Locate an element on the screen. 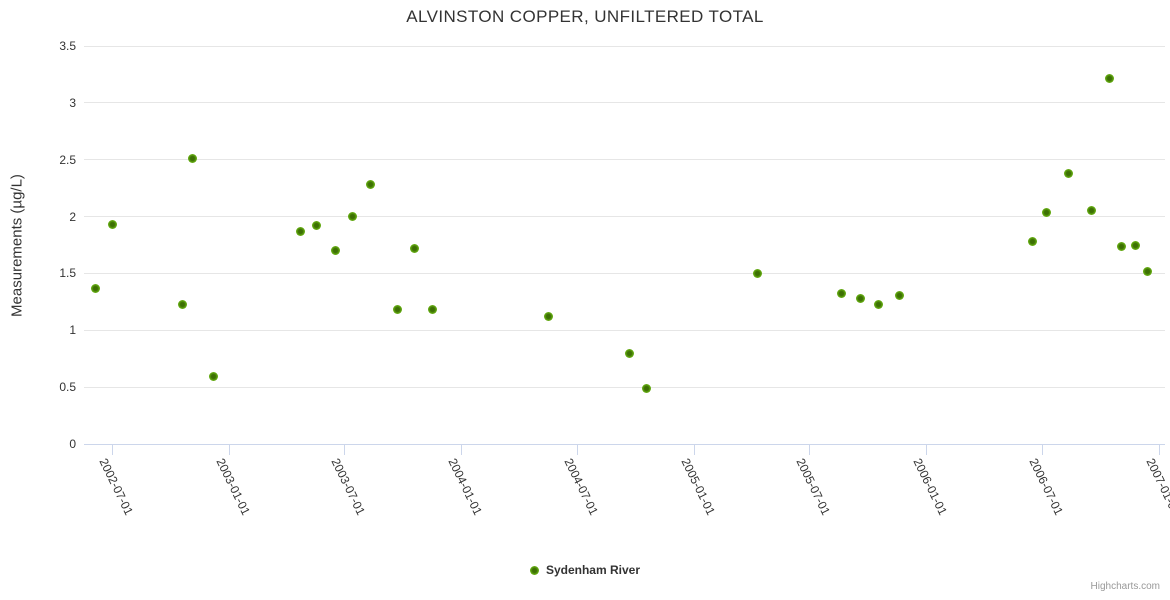 This screenshot has height=600, width=1170. legend: Sydenham River is located at coordinates (585, 570).